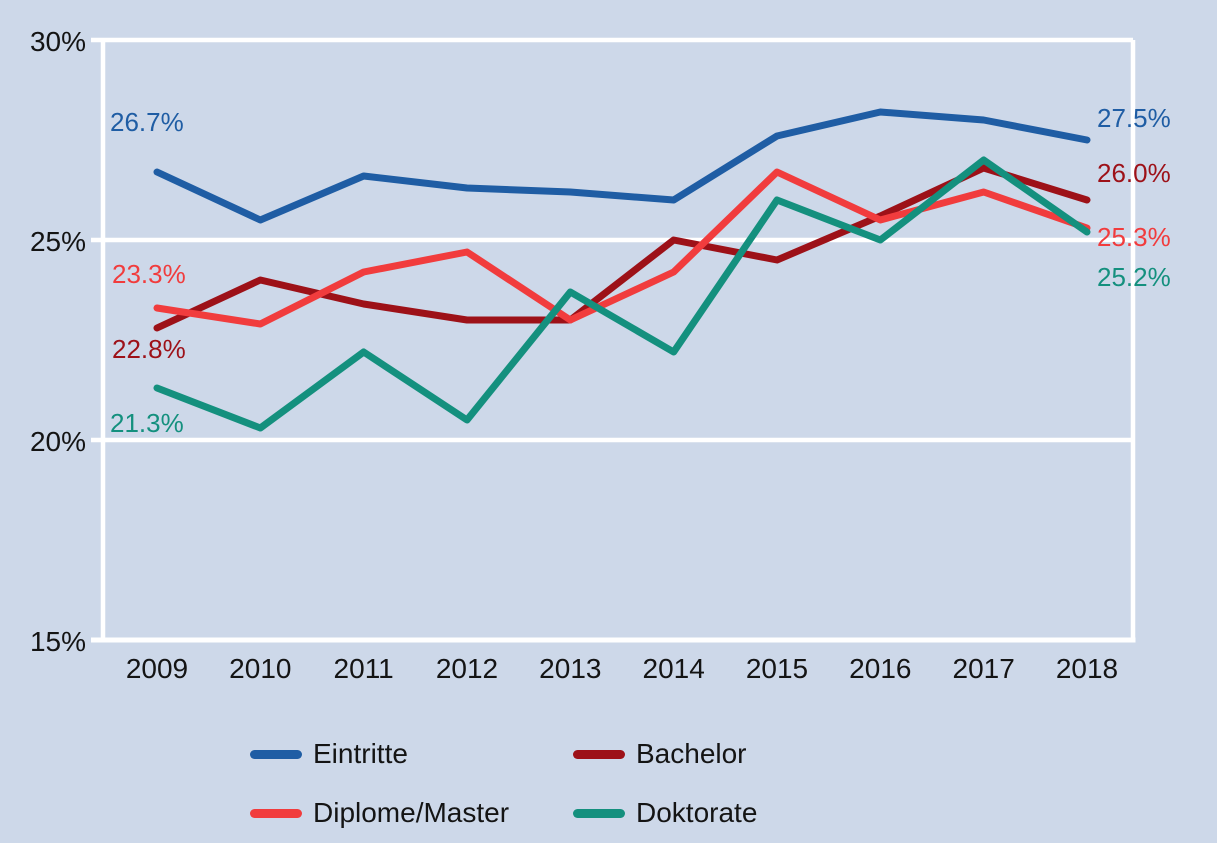  What do you see at coordinates (58, 341) in the screenshot?
I see `y-axis-labels: 30% 25% 20% 15%` at bounding box center [58, 341].